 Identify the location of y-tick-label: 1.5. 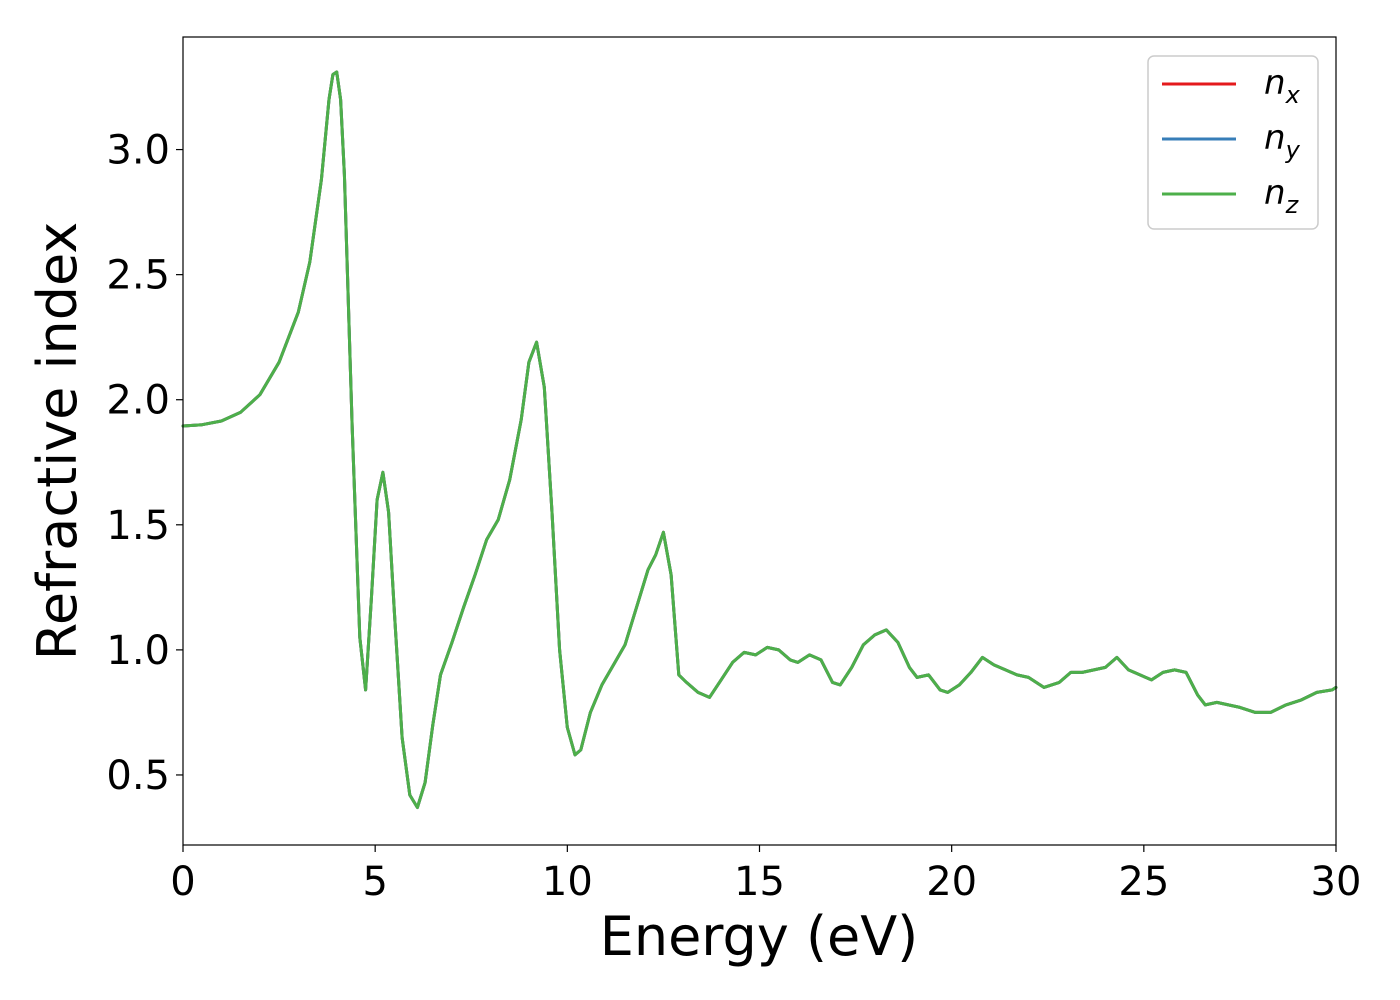
(138, 526).